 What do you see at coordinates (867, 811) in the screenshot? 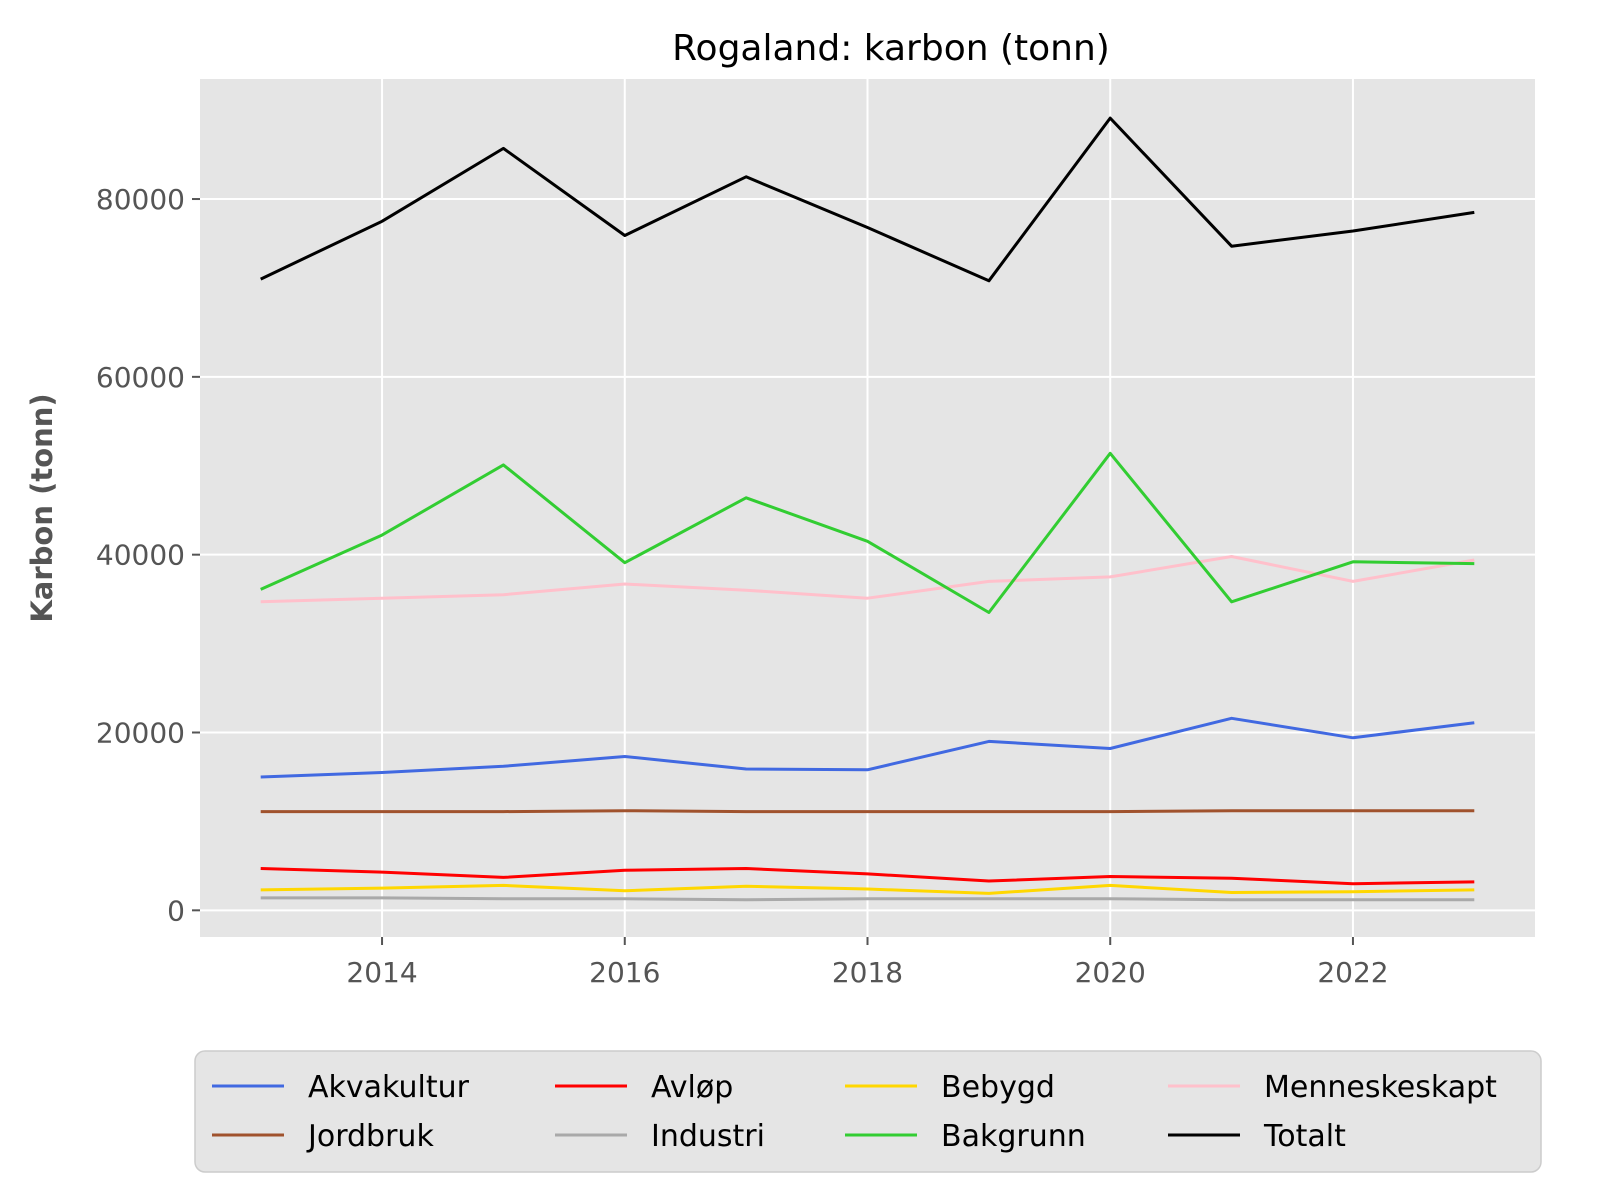
I see `series-line-jordbruk` at bounding box center [867, 811].